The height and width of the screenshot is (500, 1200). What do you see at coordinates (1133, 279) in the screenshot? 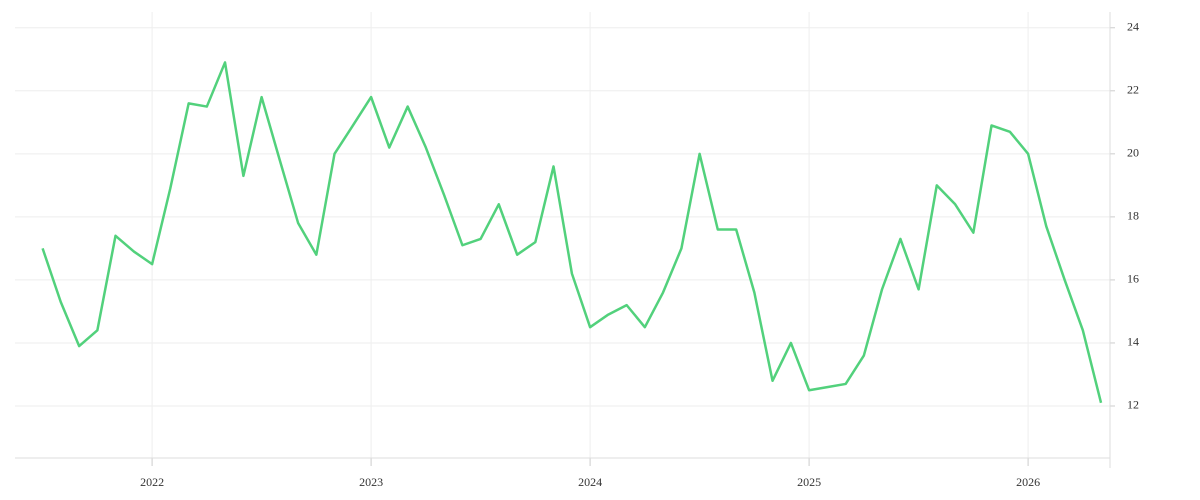
I see `y-tick-label: 16` at bounding box center [1133, 279].